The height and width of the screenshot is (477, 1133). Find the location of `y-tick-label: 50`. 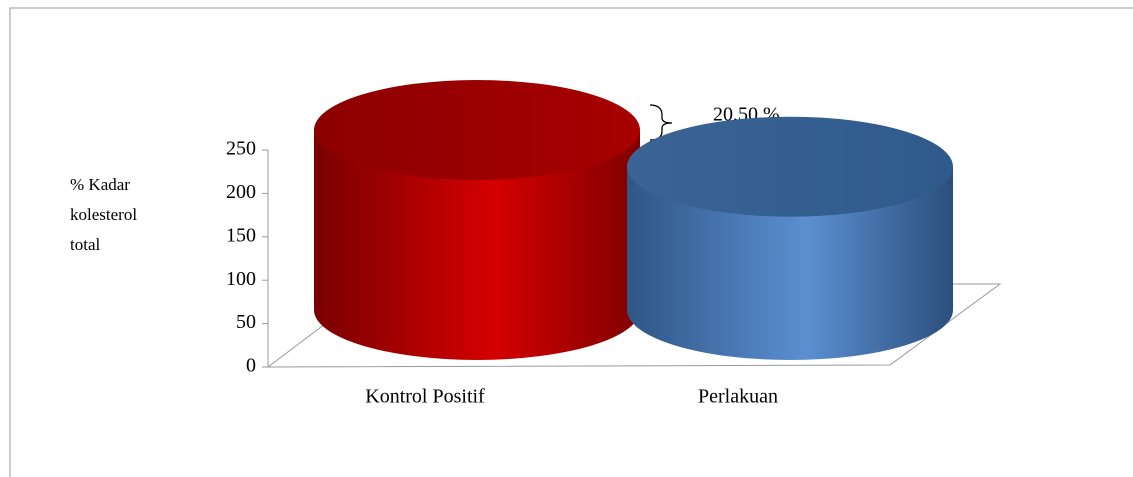

y-tick-label: 50 is located at coordinates (246, 322).